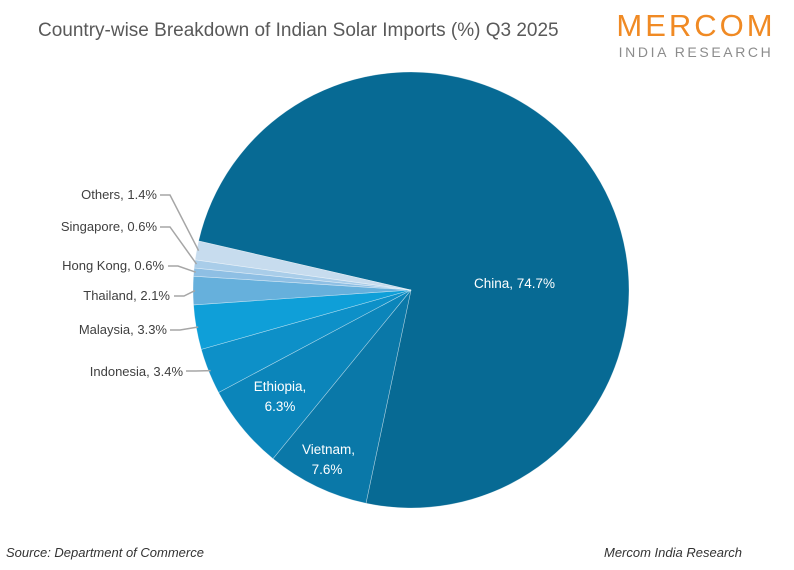  What do you see at coordinates (515, 283) in the screenshot?
I see `label-china: China, 74.7%` at bounding box center [515, 283].